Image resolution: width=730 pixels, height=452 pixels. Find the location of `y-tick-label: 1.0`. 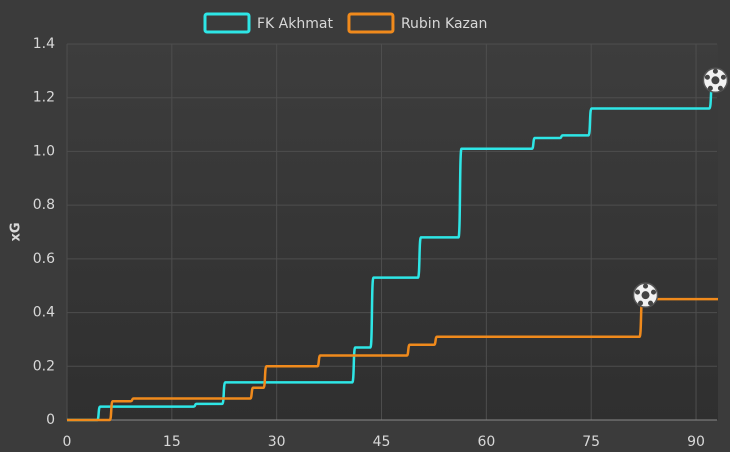

y-tick-label: 1.0 is located at coordinates (44, 151).